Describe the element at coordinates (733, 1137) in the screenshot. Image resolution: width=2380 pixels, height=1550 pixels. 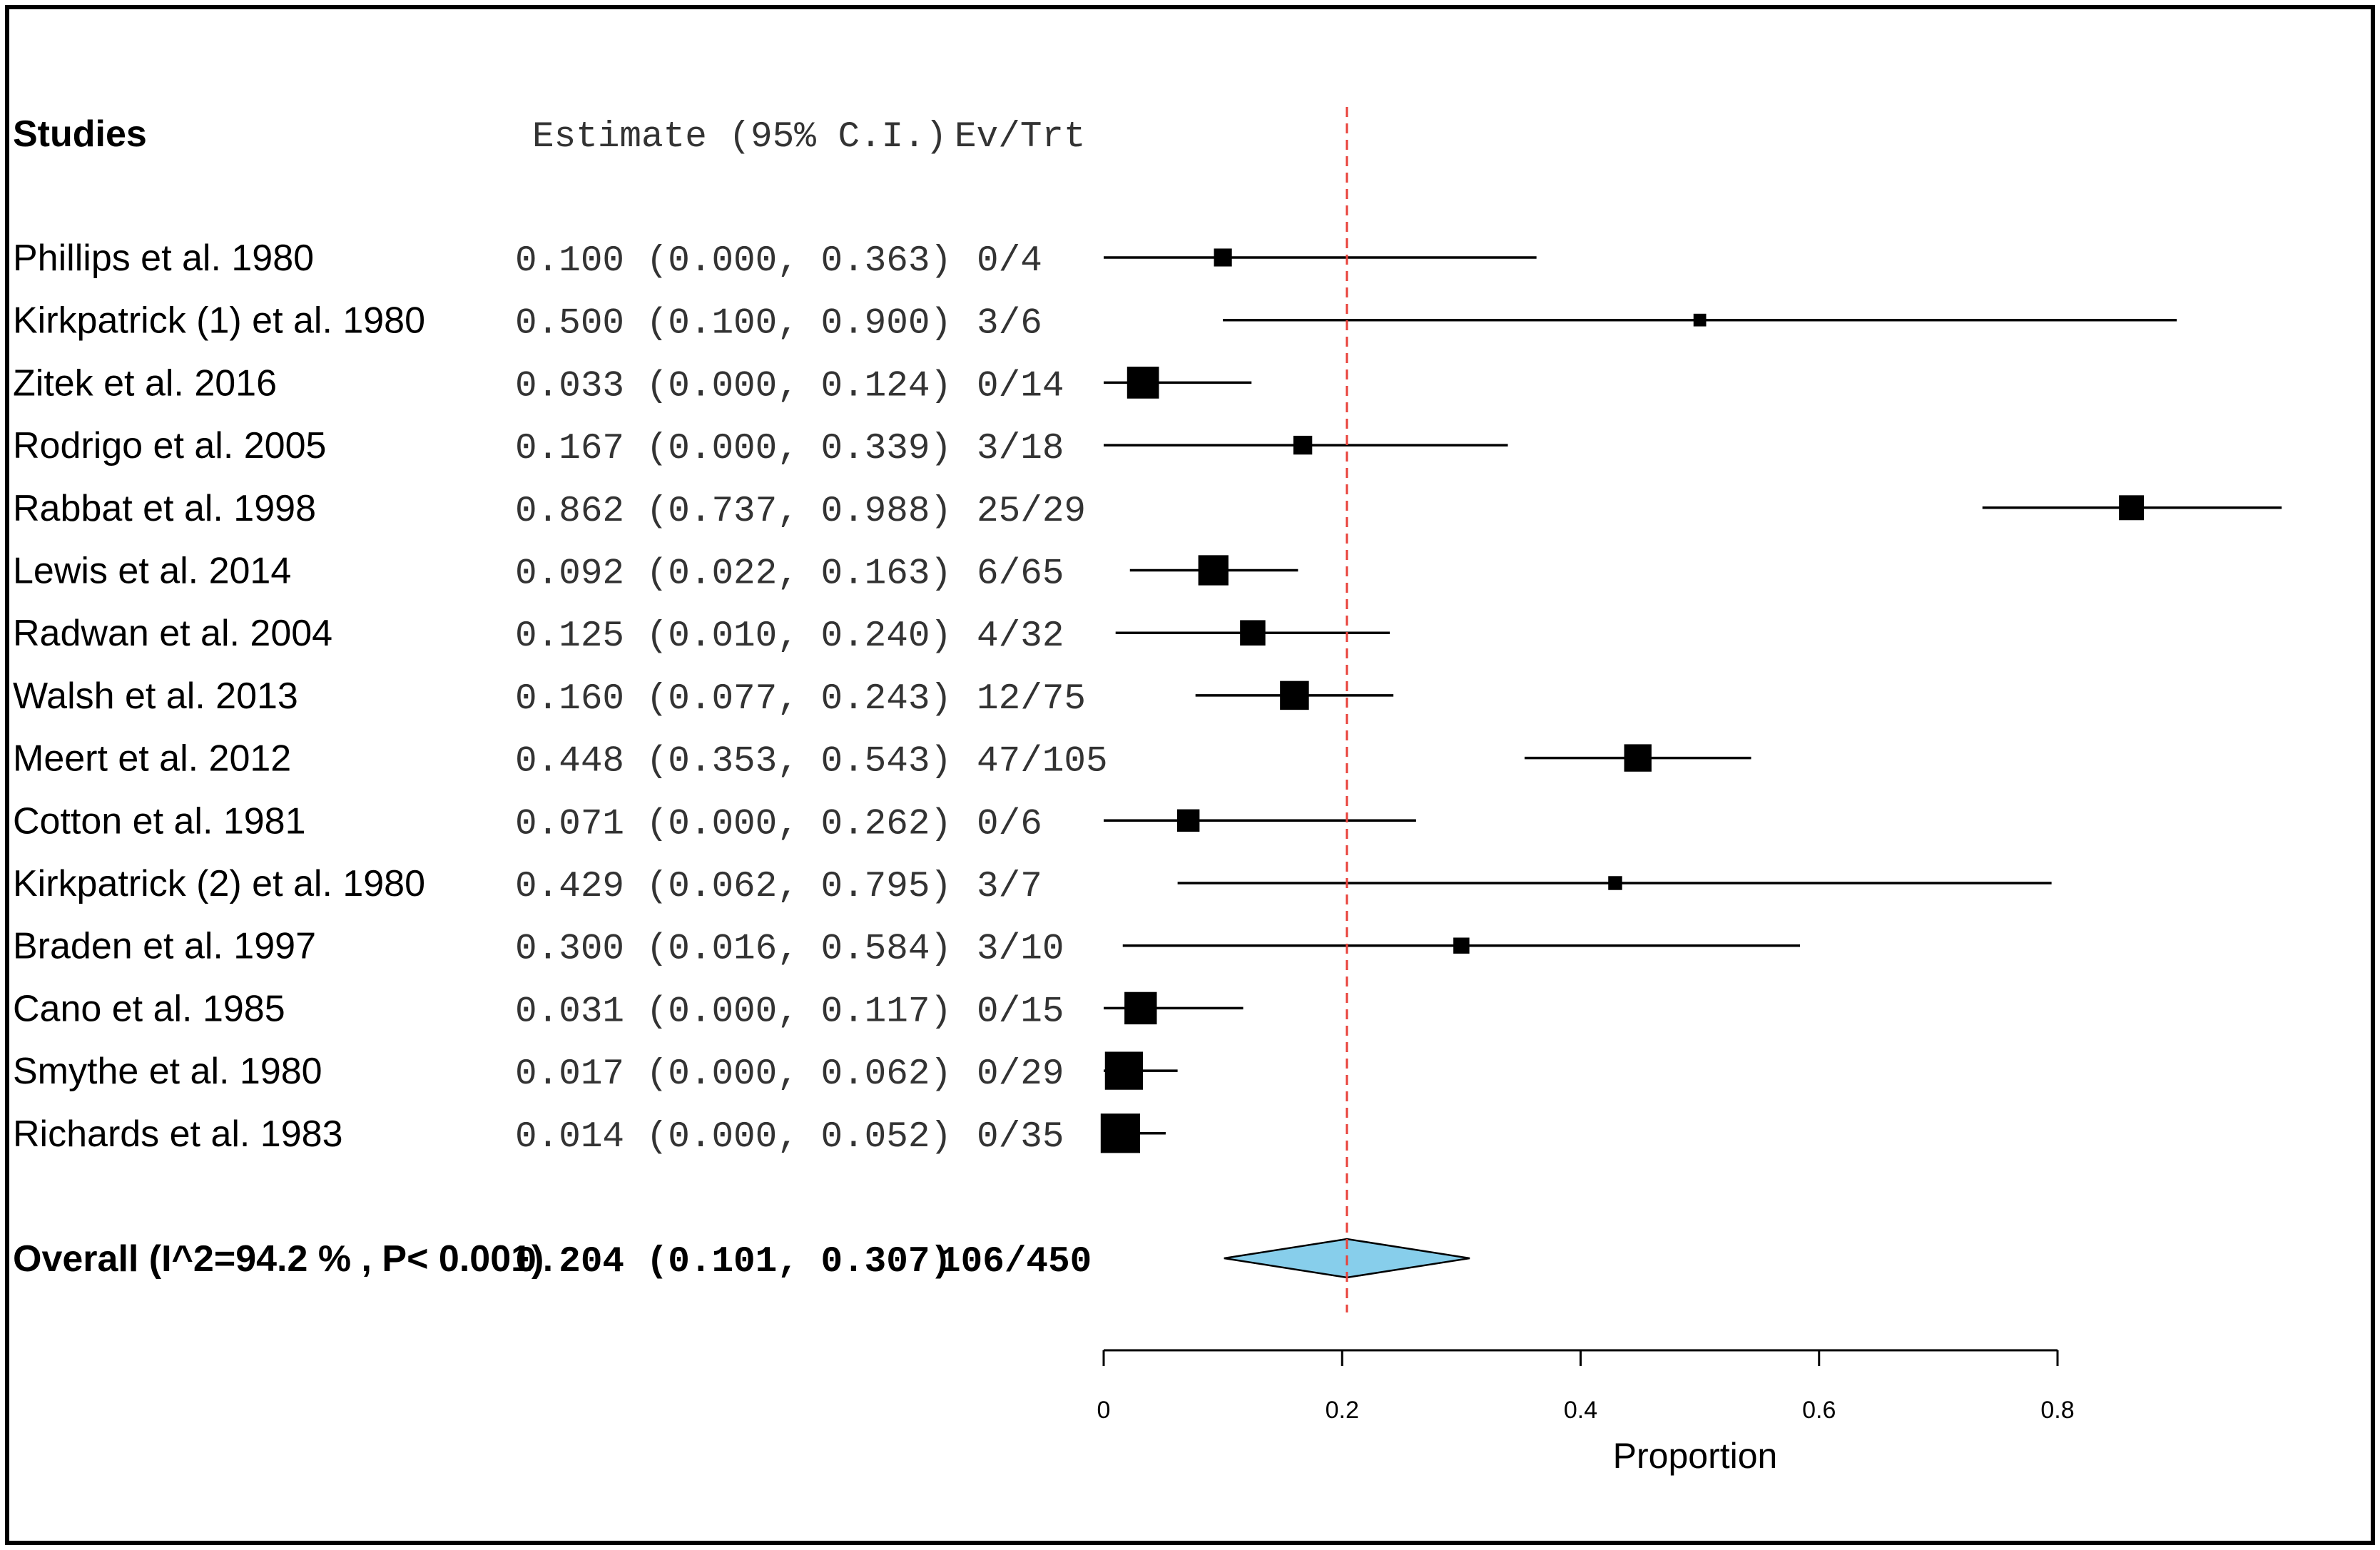
I see `study-estimate: 0.014 (0.000, 0.052)` at that location.